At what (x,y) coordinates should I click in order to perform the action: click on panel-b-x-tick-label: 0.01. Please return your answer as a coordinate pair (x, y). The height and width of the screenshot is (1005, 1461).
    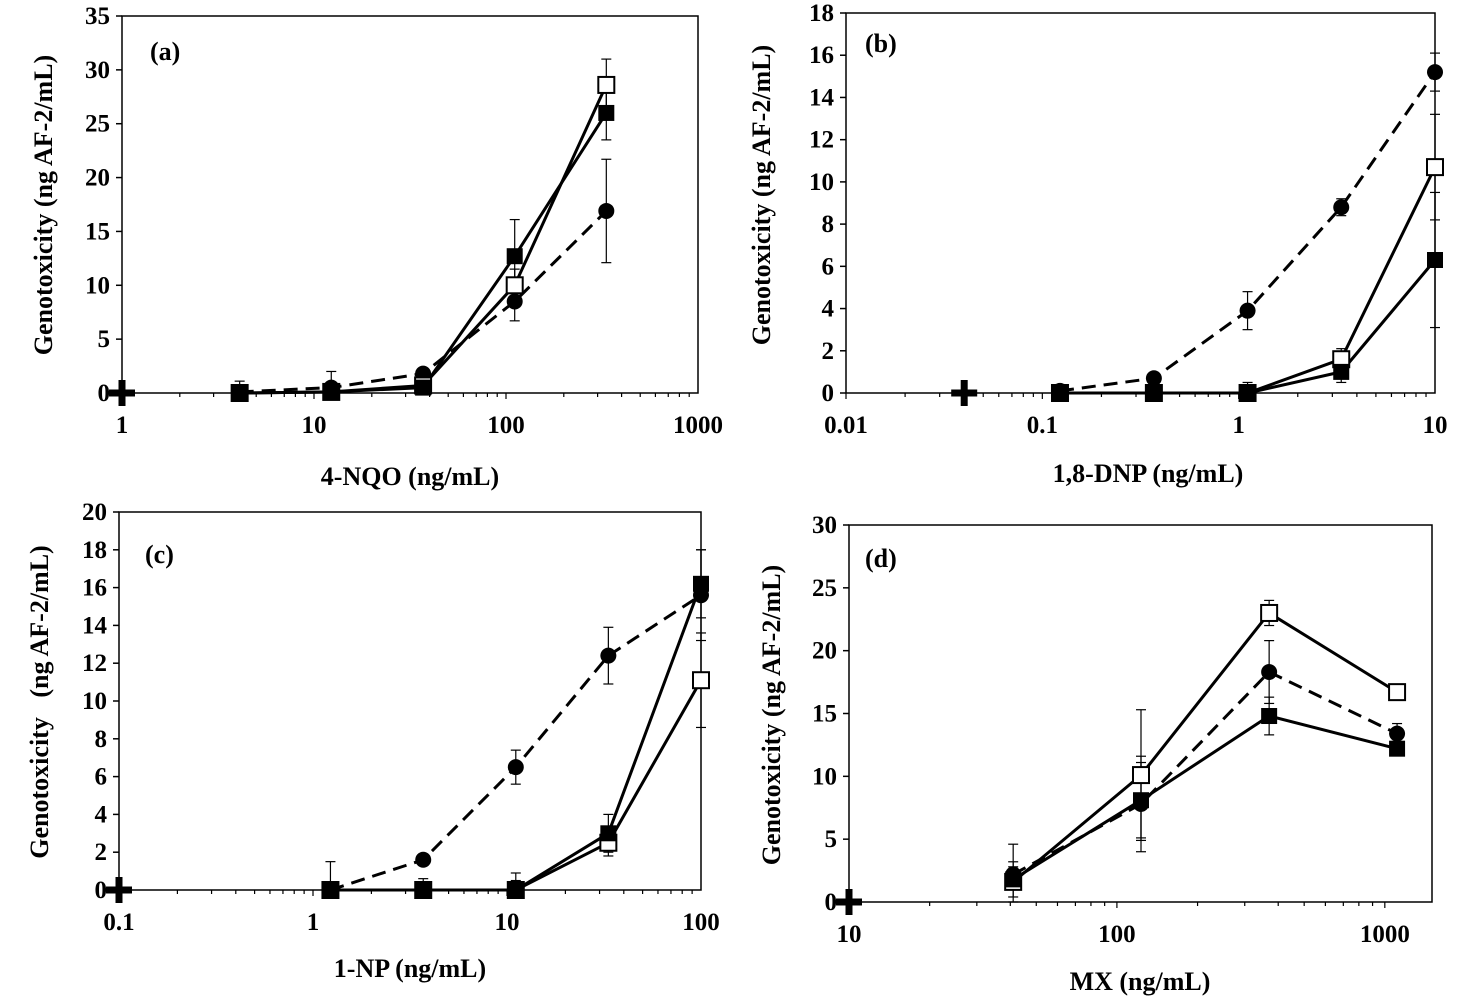
    Looking at the image, I should click on (846, 425).